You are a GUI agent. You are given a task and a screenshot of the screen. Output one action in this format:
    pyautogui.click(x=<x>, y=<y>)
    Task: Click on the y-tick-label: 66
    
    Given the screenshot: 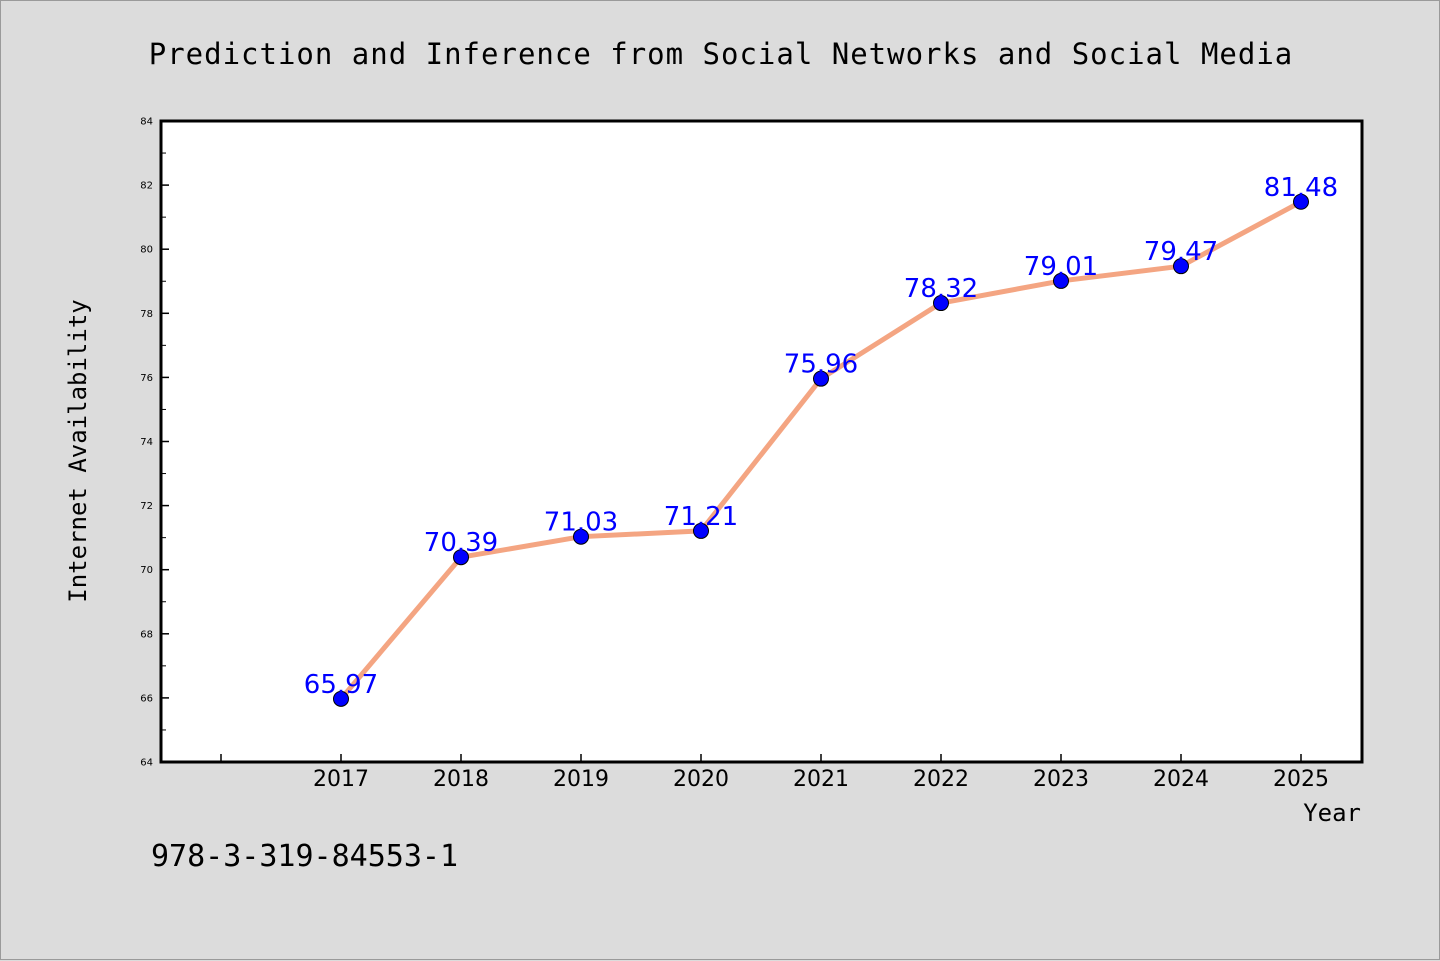 What is the action you would take?
    pyautogui.click(x=146, y=698)
    